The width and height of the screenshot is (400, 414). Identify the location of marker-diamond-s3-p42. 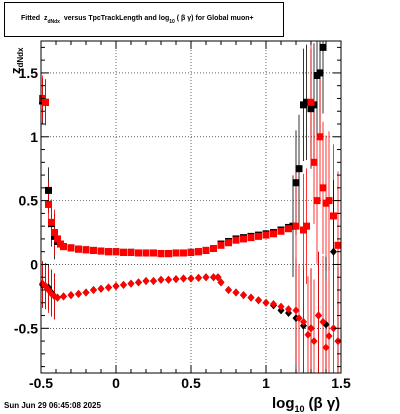
(311, 328).